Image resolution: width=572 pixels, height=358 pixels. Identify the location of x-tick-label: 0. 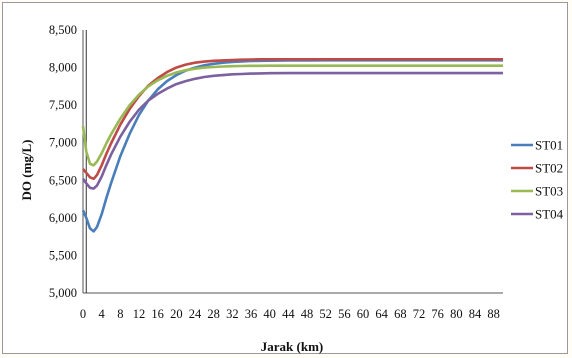
(83, 314).